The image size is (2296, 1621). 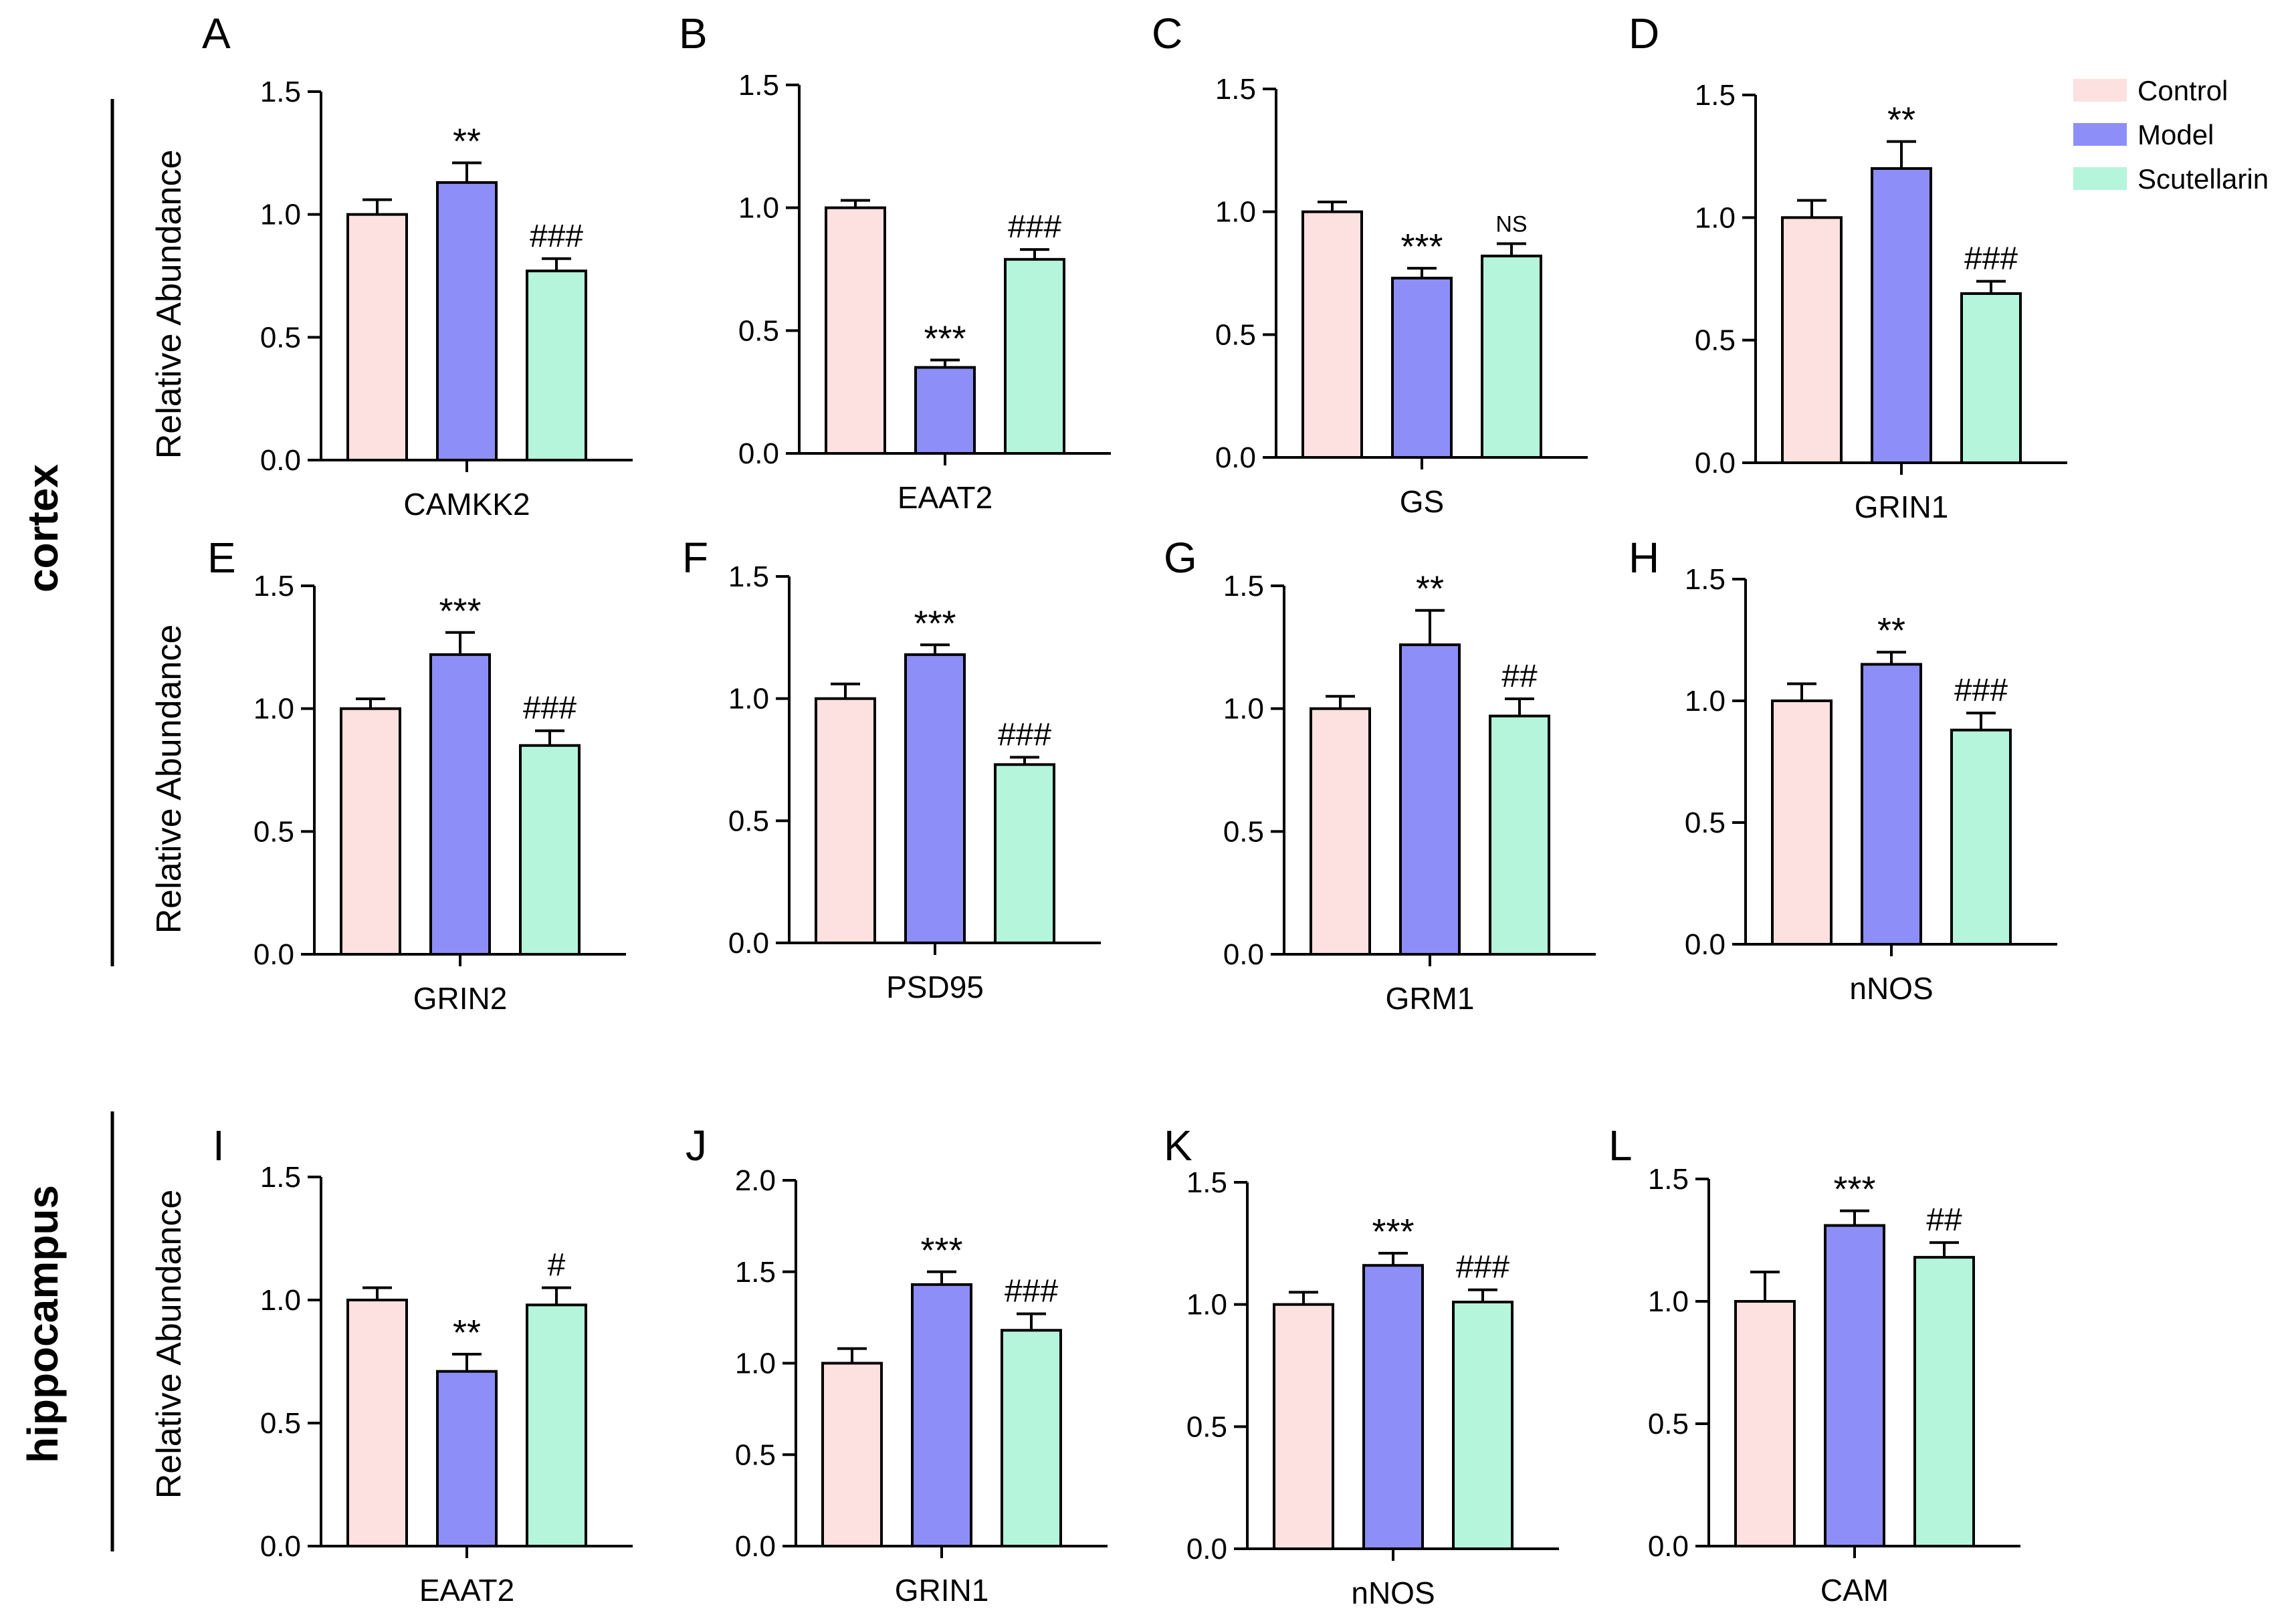 I want to click on bar-d-scutellarin, so click(x=1991, y=378).